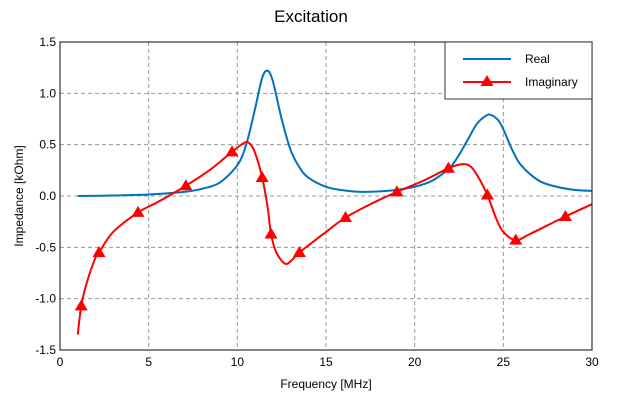  What do you see at coordinates (415, 362) in the screenshot?
I see `x-tick-label: 20` at bounding box center [415, 362].